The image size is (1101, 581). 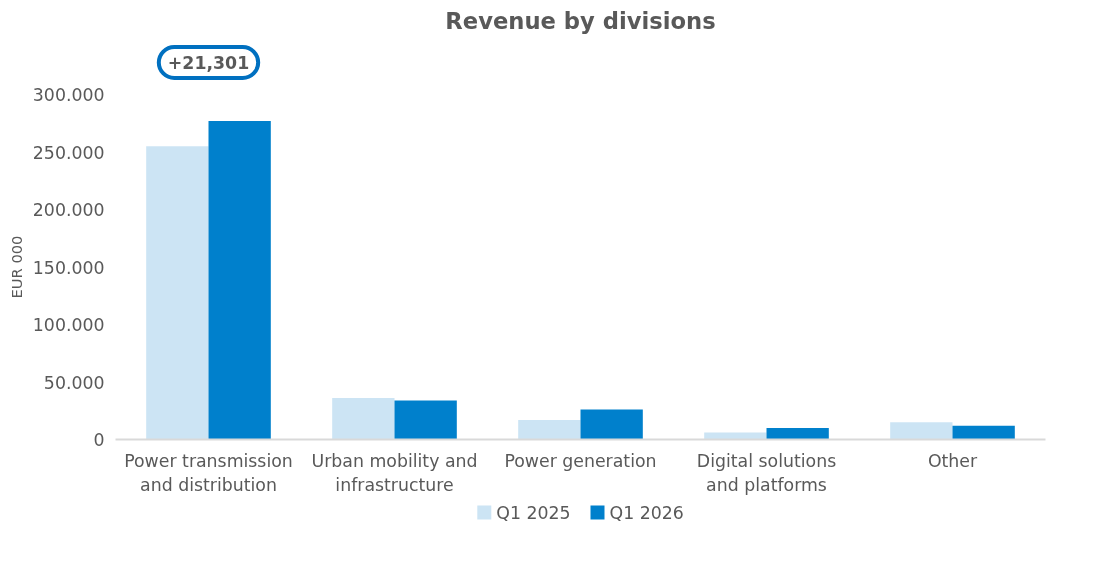 I want to click on legend-label: Q1 2026, so click(x=646, y=512).